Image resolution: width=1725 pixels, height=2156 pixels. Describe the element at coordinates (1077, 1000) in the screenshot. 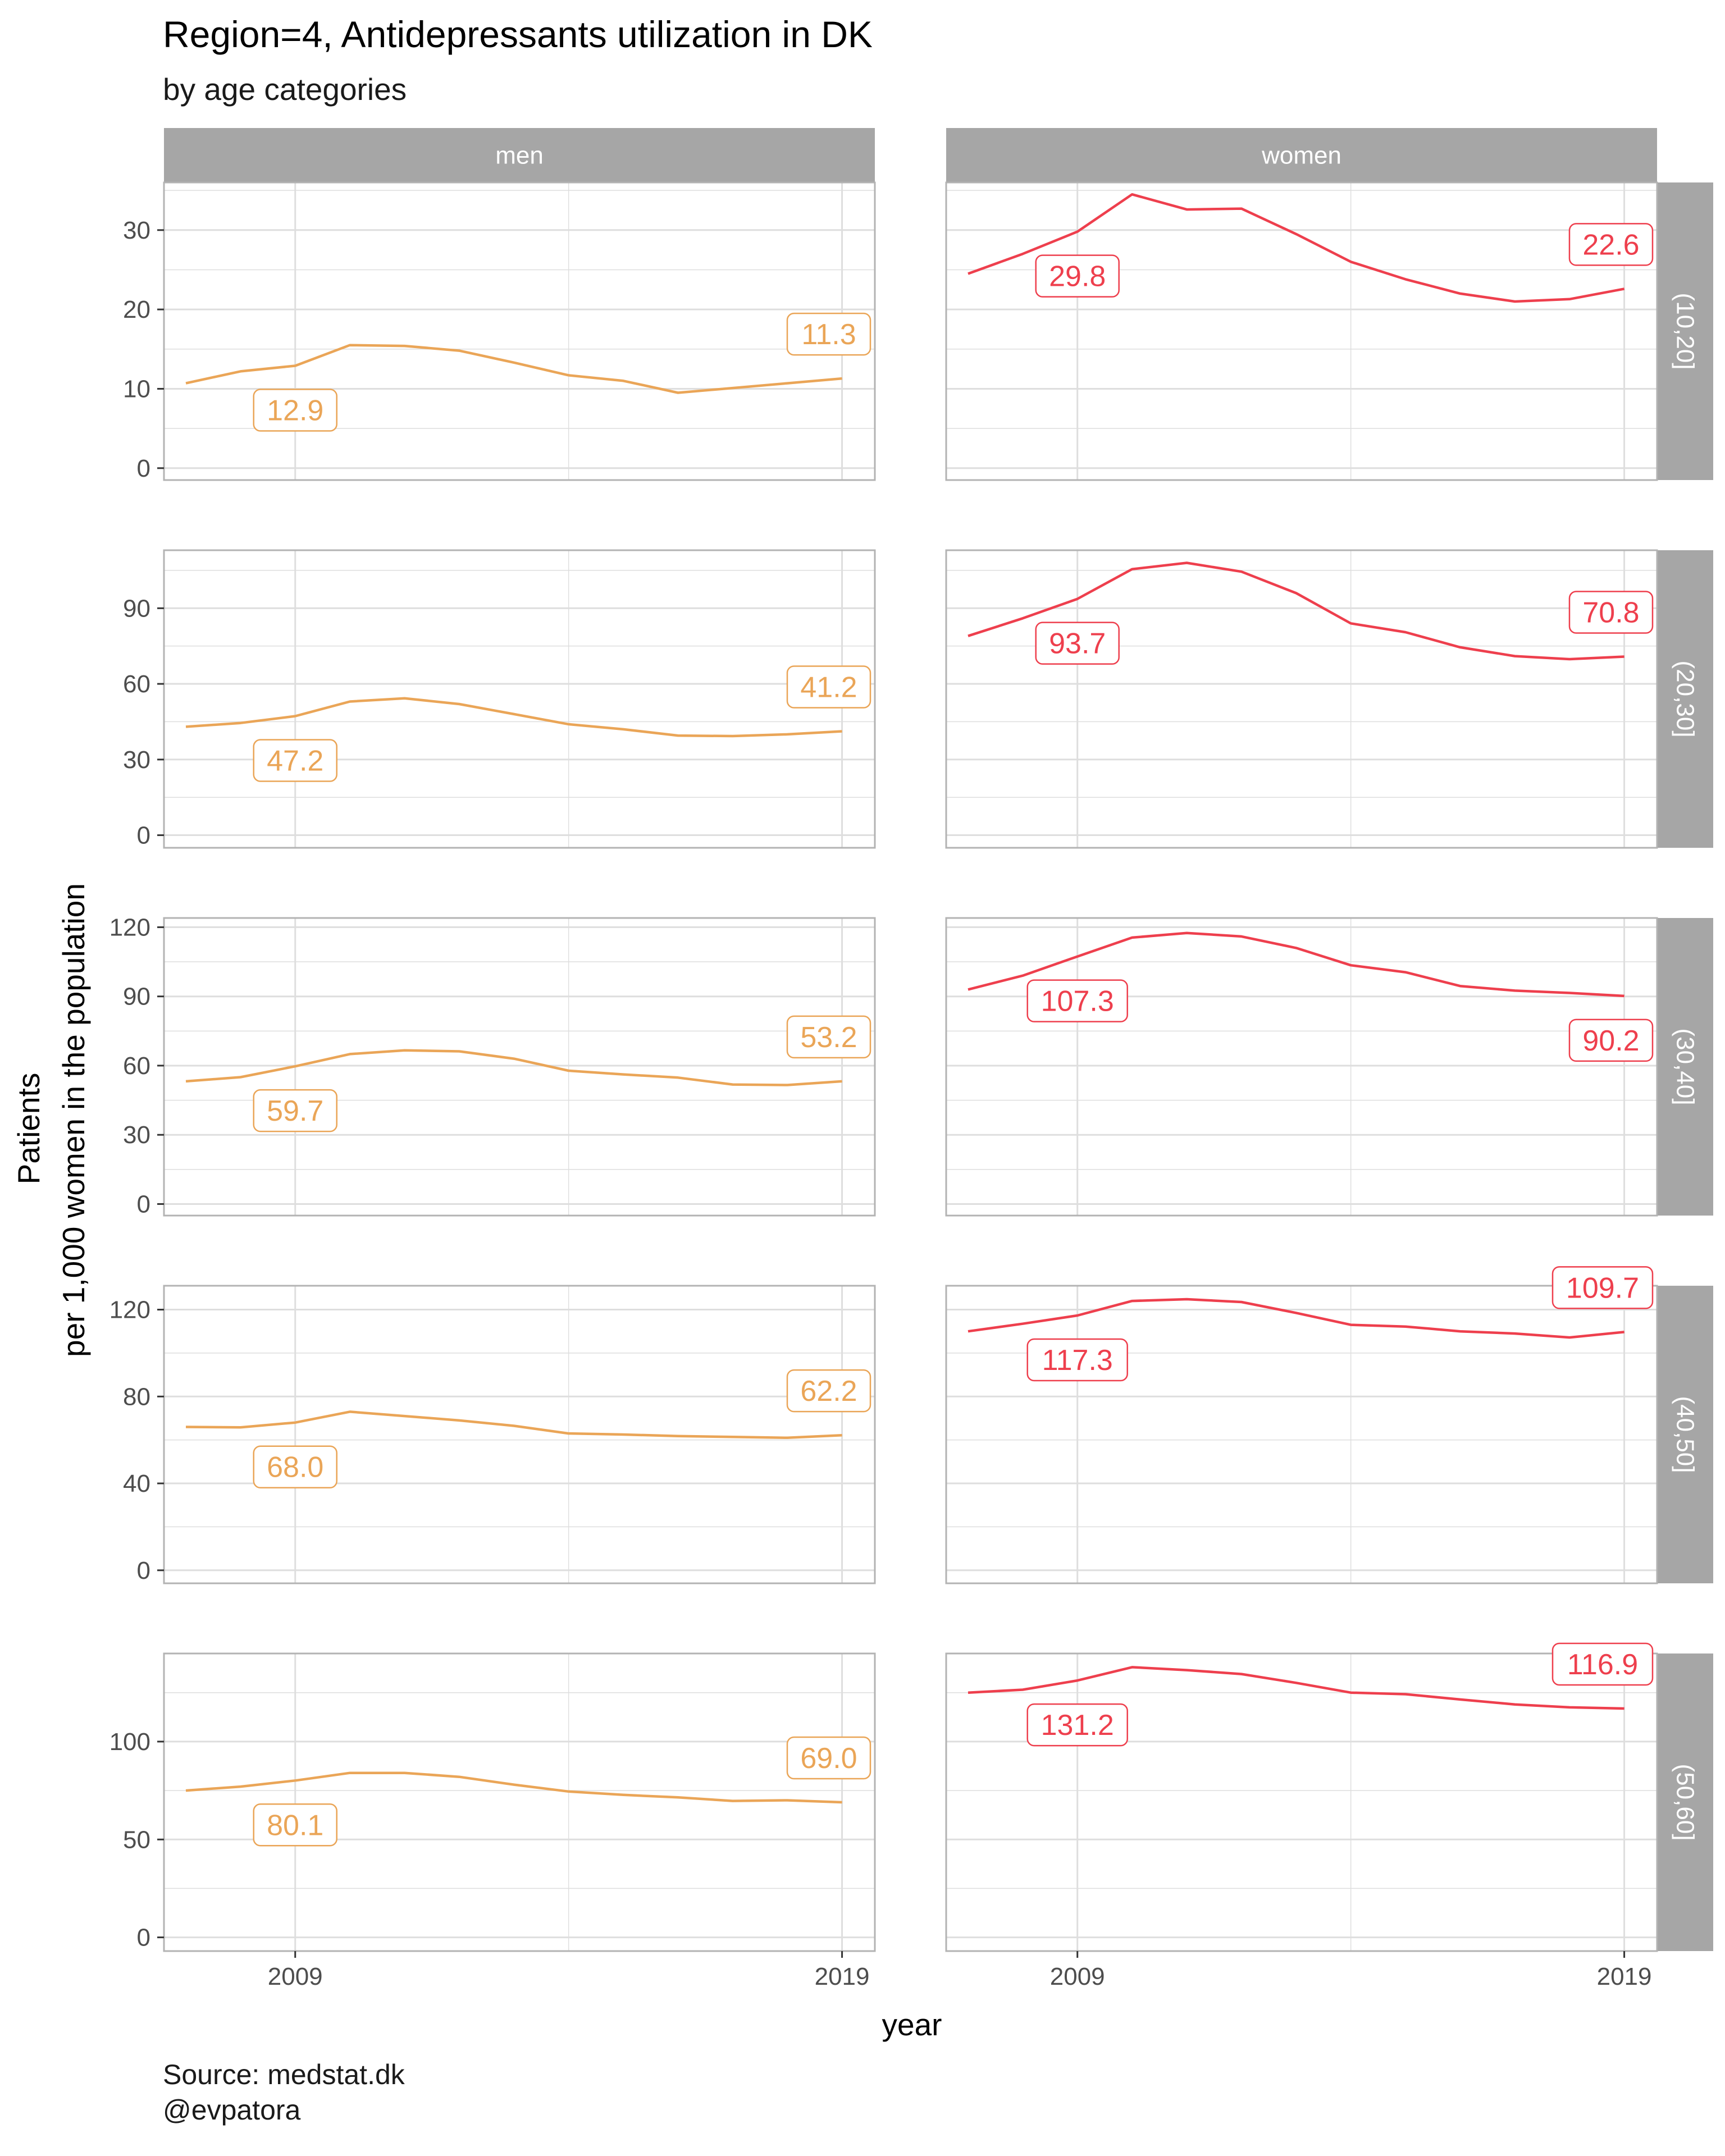

I see `data-label-women: 107.3` at that location.